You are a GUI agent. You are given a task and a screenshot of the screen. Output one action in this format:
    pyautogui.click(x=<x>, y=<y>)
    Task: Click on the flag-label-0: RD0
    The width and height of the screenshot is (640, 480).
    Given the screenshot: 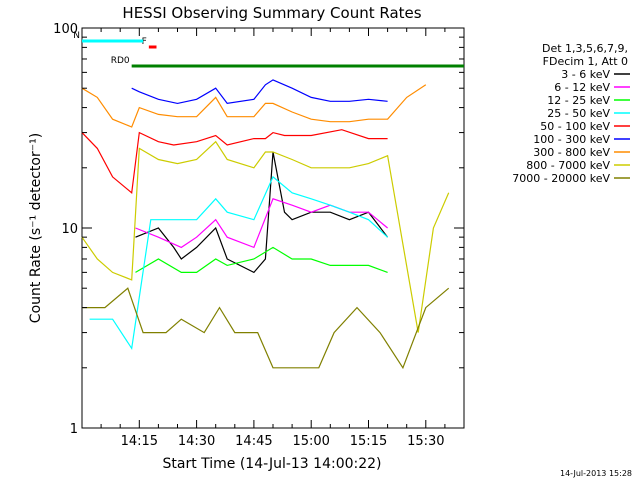 What is the action you would take?
    pyautogui.click(x=120, y=61)
    